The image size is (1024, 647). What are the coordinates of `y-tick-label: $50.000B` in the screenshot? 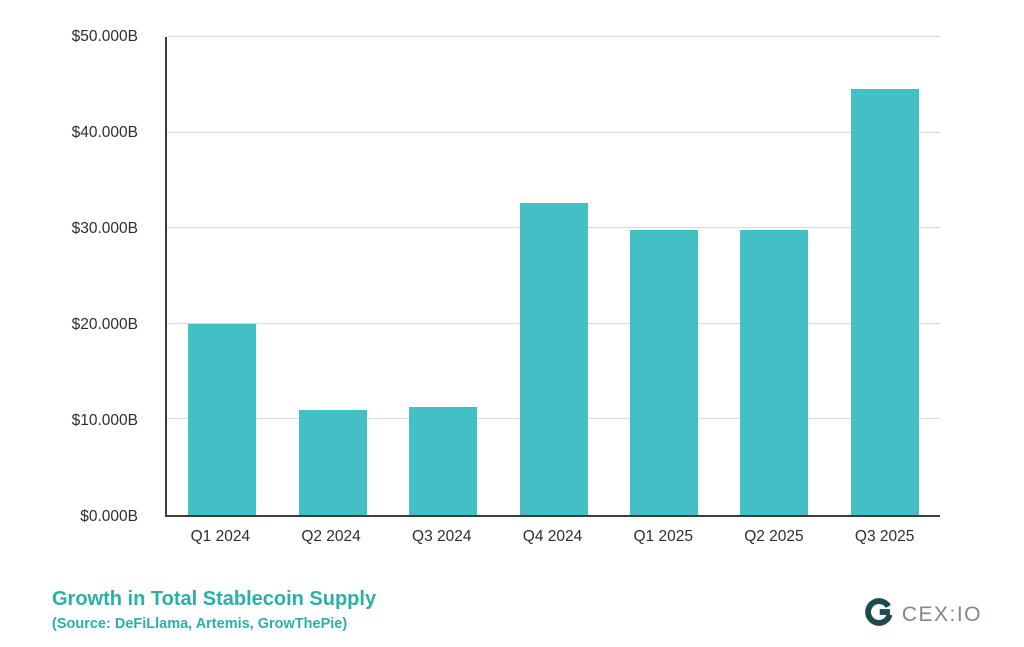 It's located at (104, 36).